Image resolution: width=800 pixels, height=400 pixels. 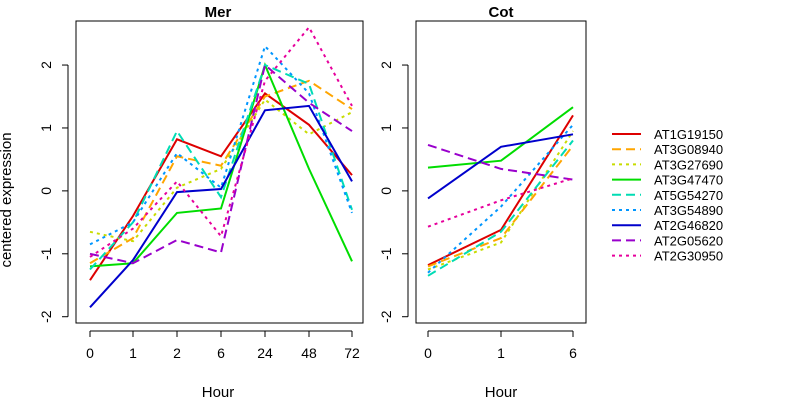 I want to click on legend-item-at3g47470: AT3G47470, so click(x=667, y=180).